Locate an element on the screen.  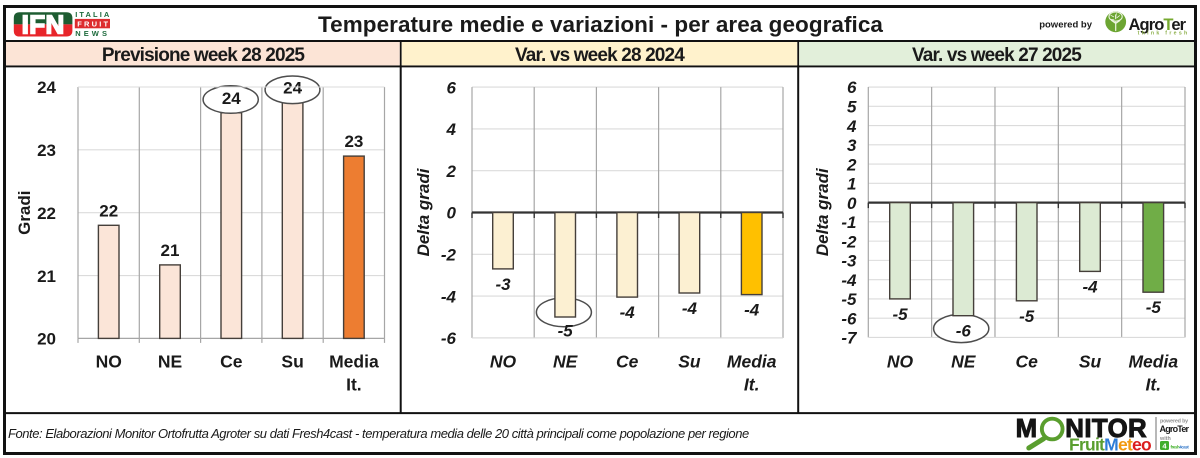
svg-text: M is located at coordinates (1027, 429).